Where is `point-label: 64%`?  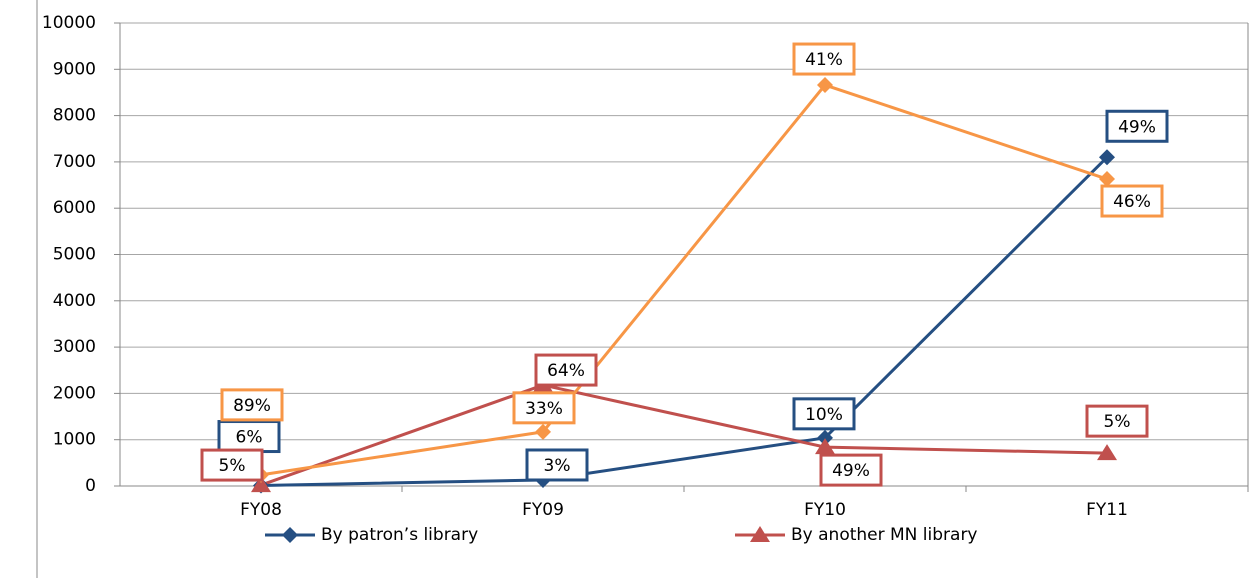
point-label: 64% is located at coordinates (566, 371).